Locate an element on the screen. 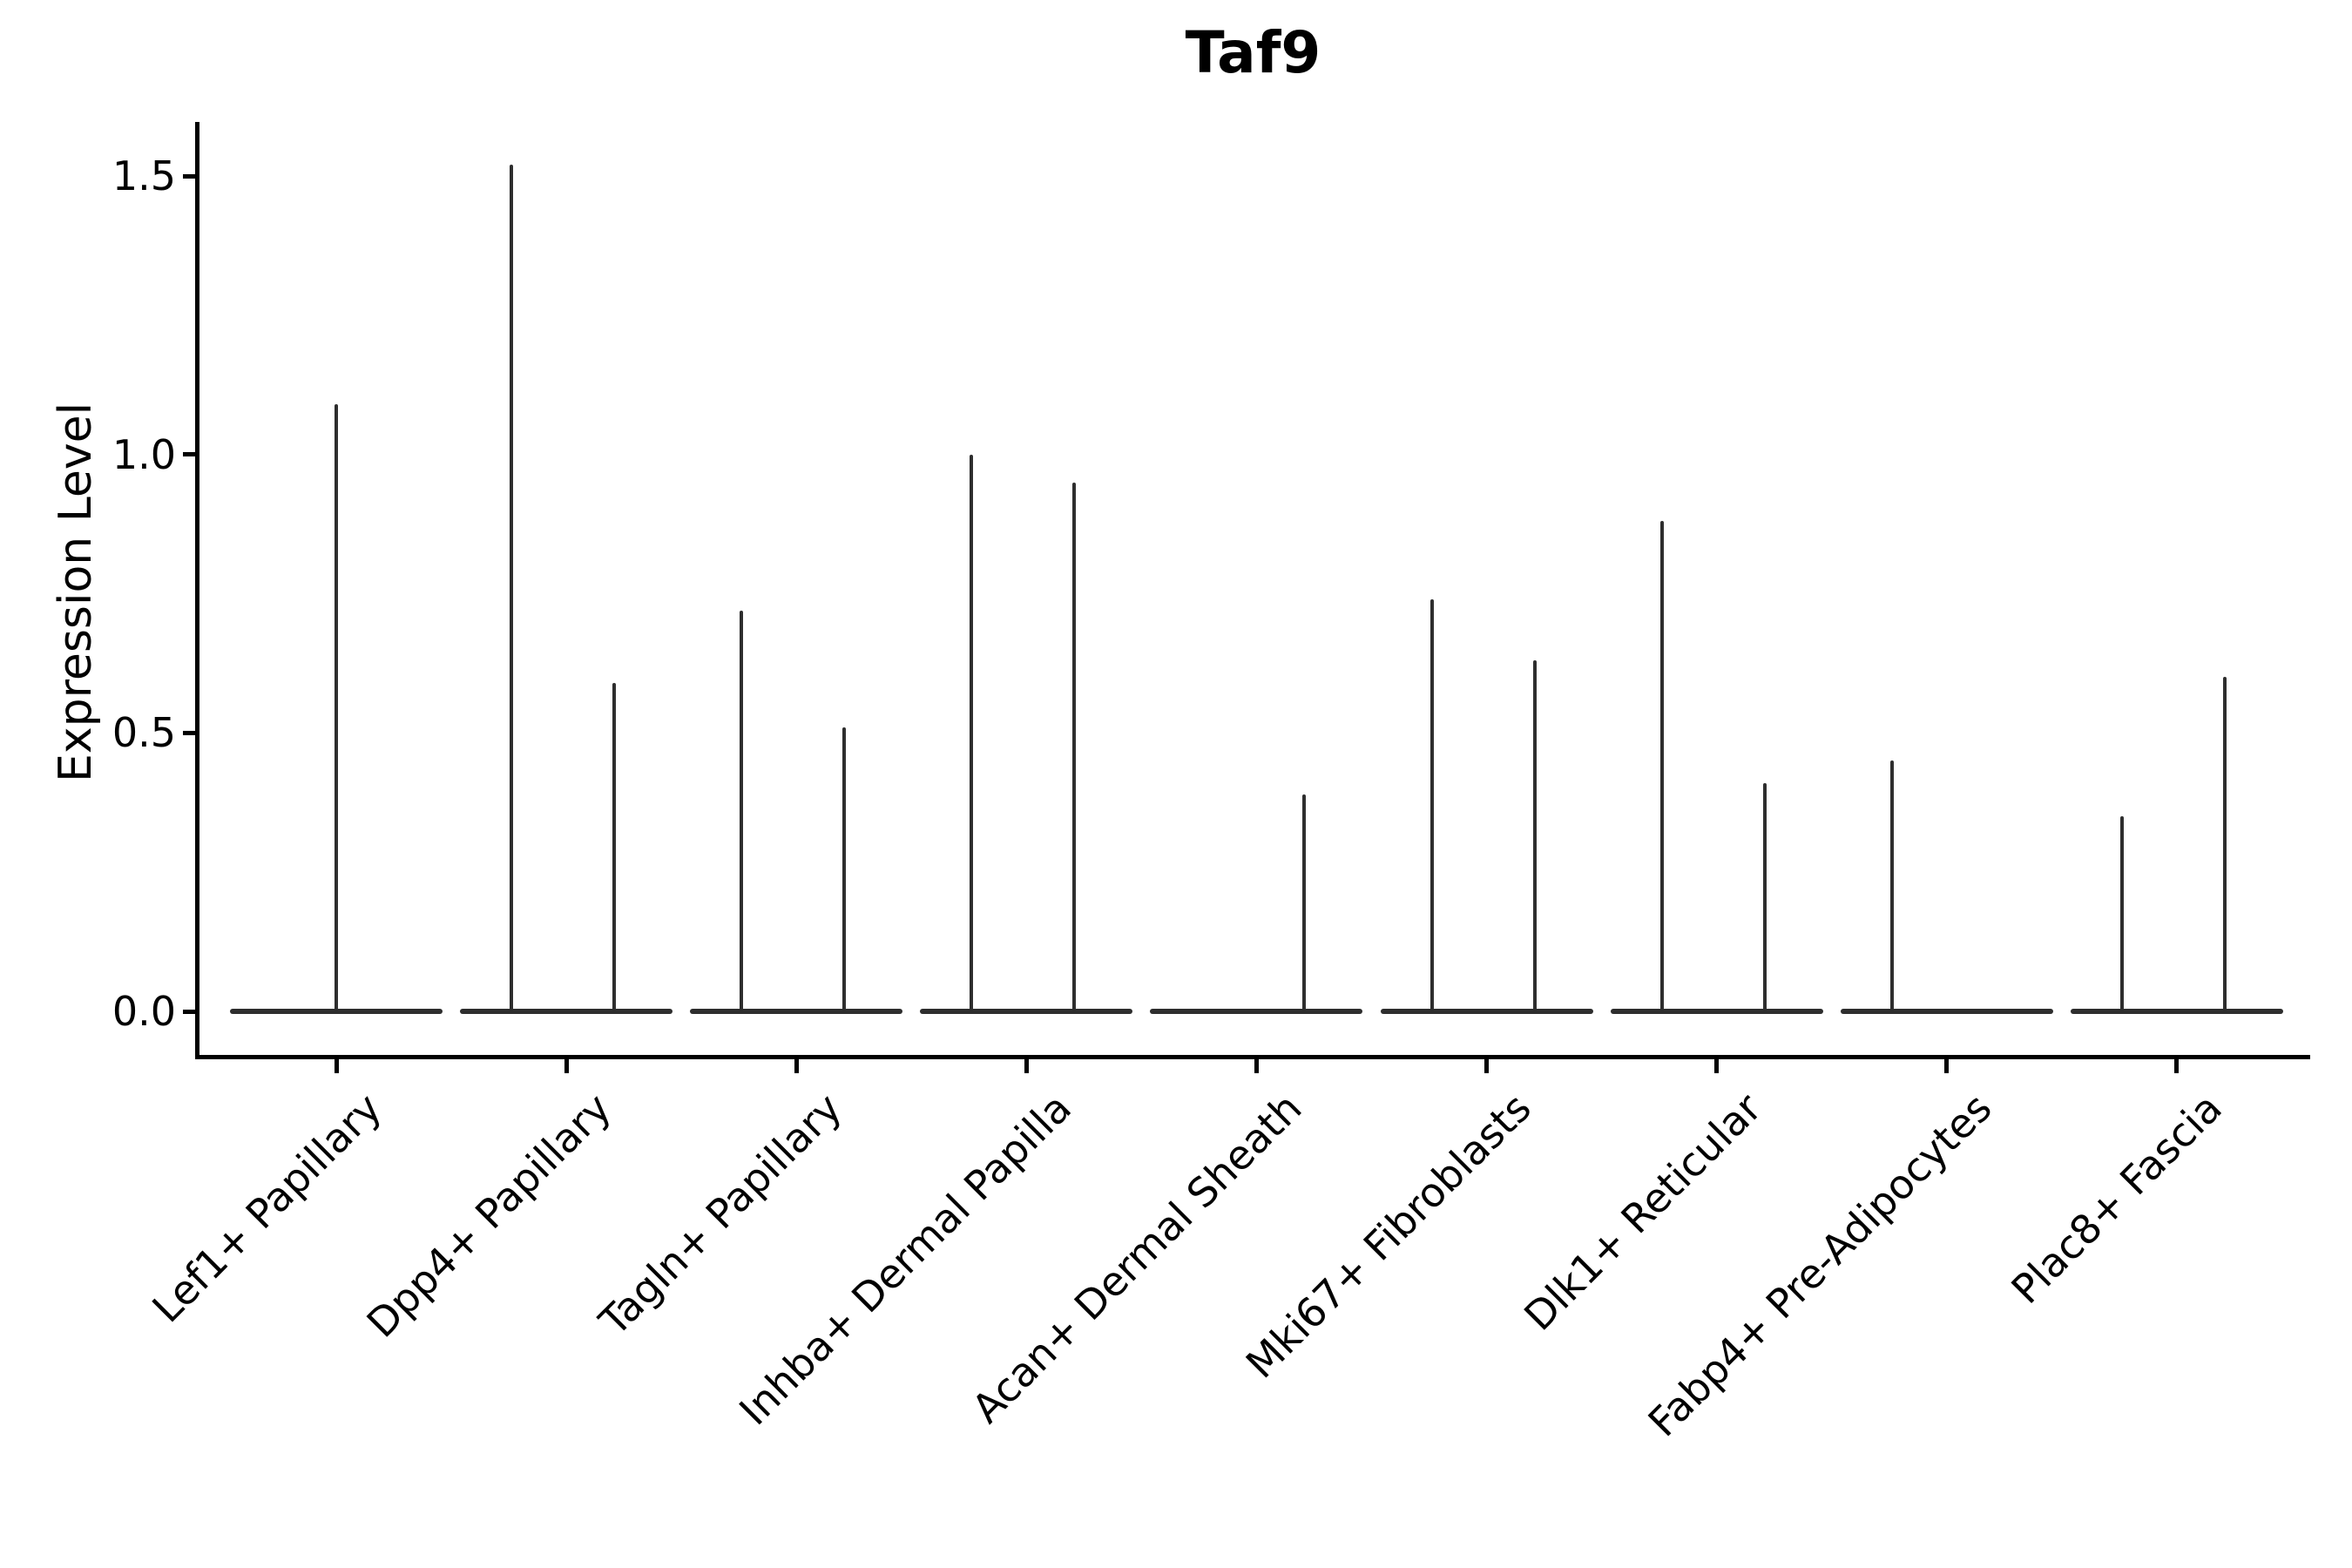  plot-title: Taf9 is located at coordinates (1253, 52).